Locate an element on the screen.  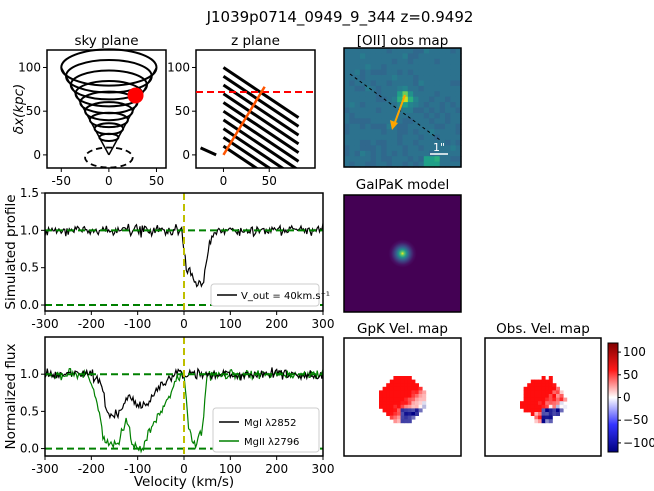
galpak-blob is located at coordinates (402, 253).